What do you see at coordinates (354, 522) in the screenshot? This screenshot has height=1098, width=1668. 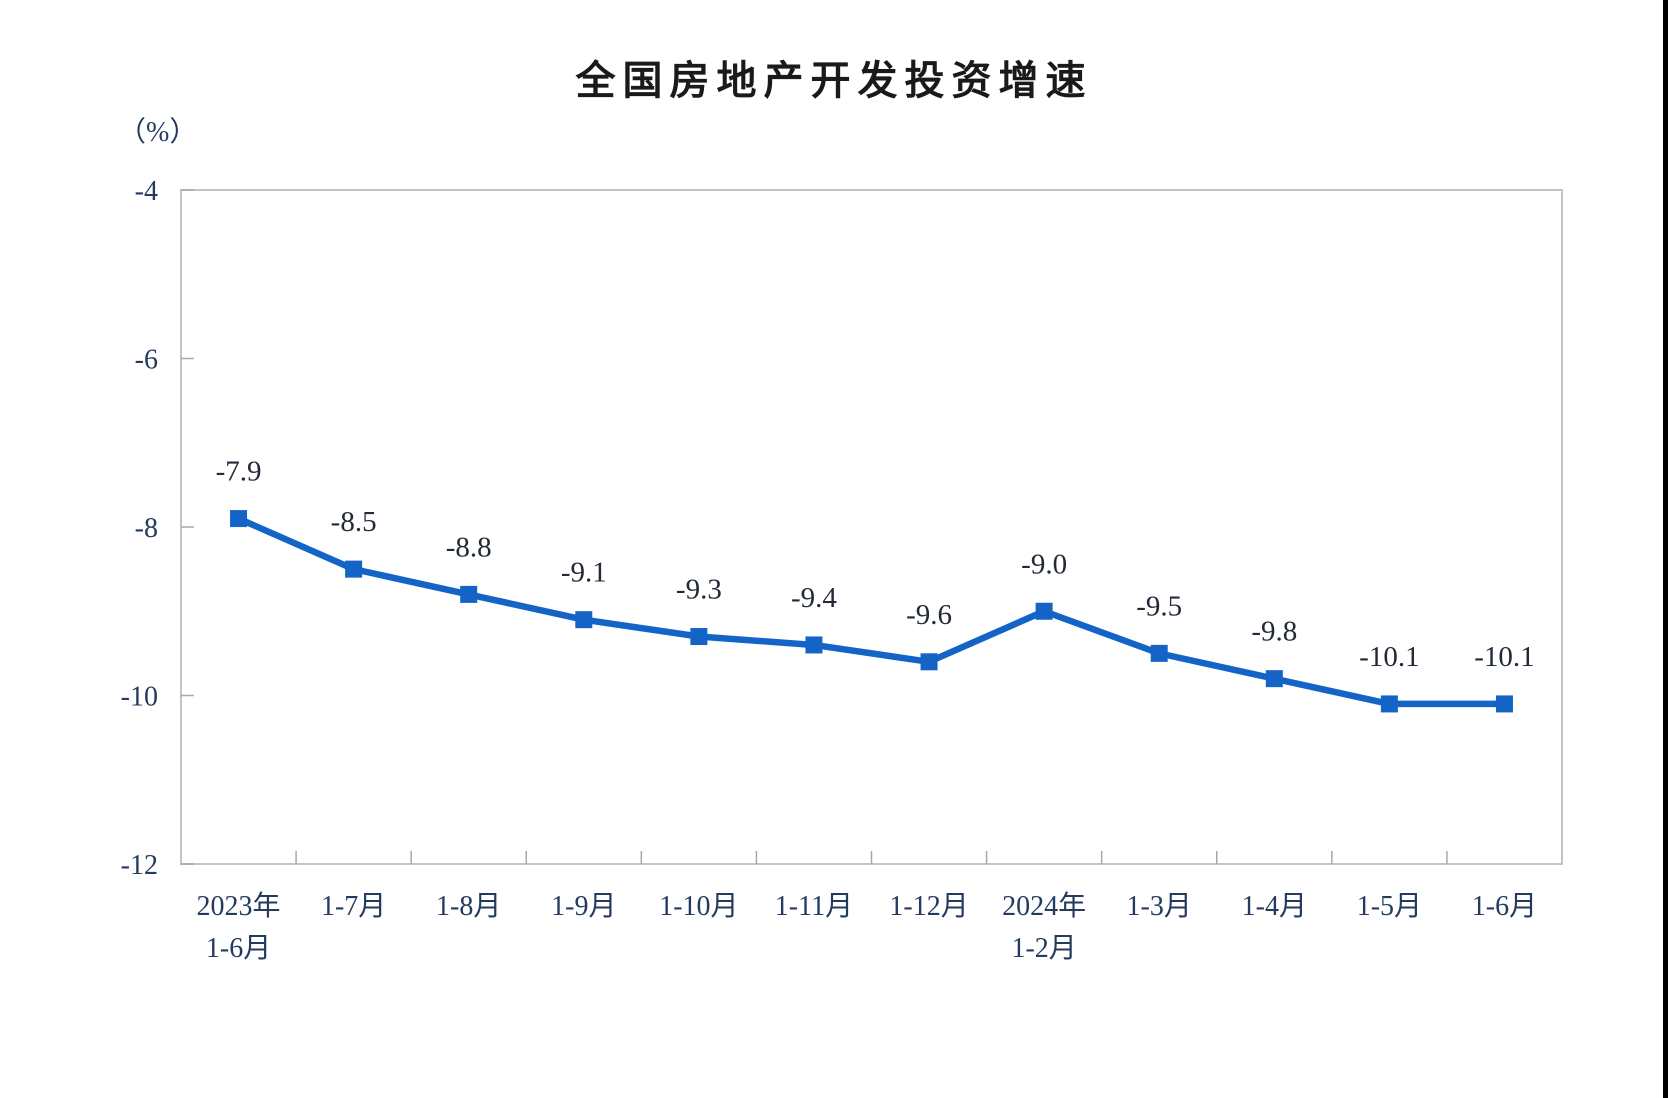 I see `data-point-label: -8.5` at bounding box center [354, 522].